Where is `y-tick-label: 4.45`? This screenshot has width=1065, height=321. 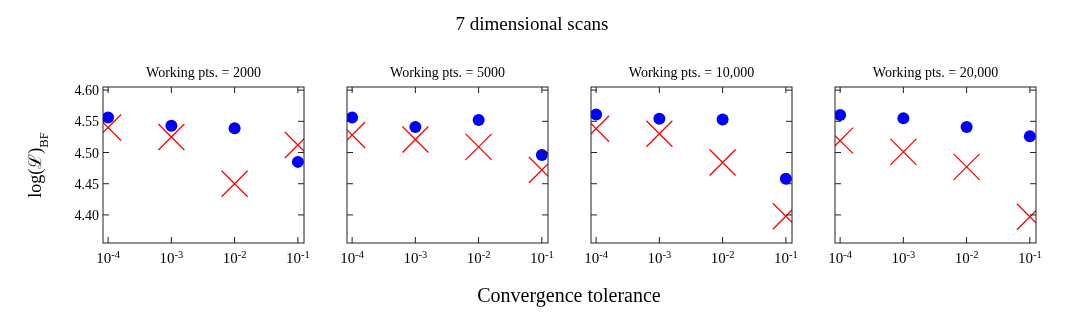 y-tick-label: 4.45 is located at coordinates (86, 184).